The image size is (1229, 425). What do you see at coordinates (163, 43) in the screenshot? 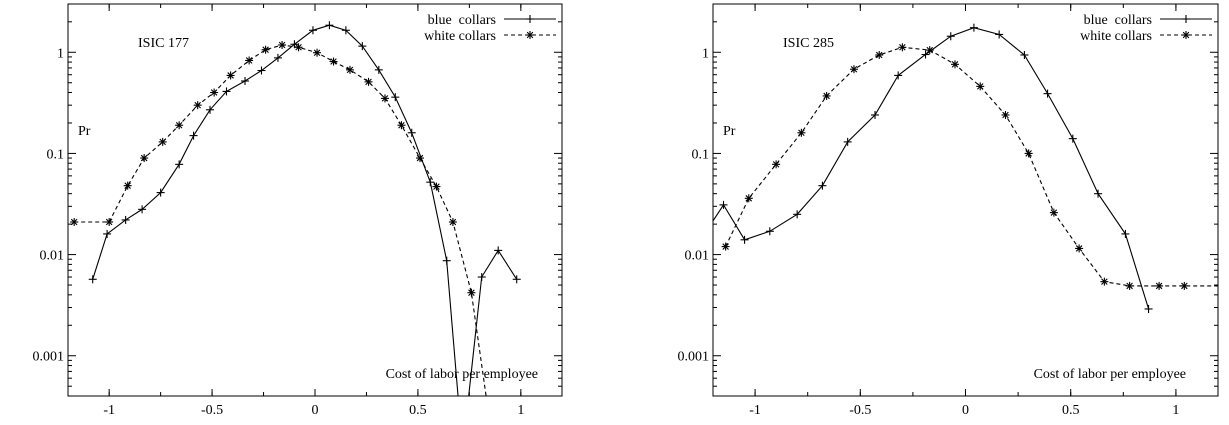
I see `panel-annotation: ISIC 177` at bounding box center [163, 43].